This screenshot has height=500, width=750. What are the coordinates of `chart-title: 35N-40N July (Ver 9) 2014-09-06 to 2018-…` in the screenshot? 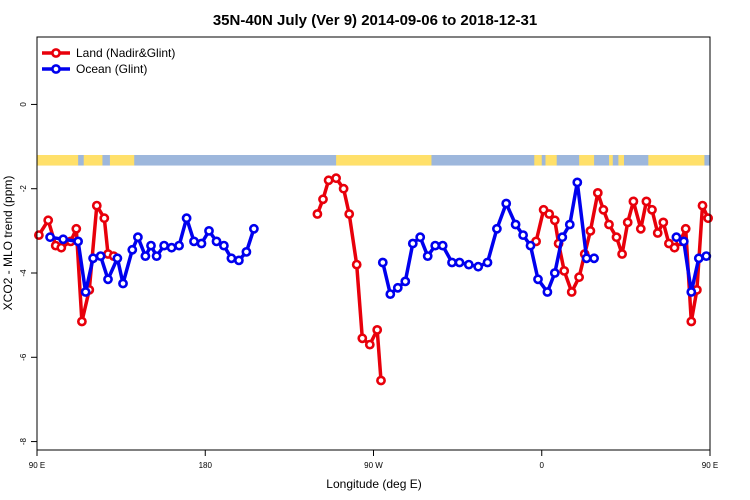 It's located at (375, 20).